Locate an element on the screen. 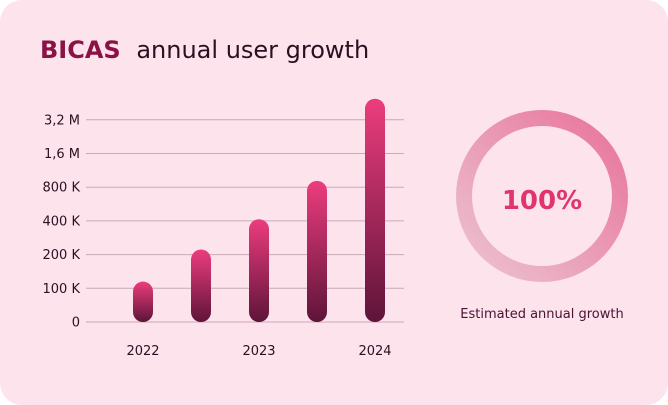 This screenshot has width=668, height=405. y-axis-ticks: 0 100 K 200 K 400 K 800 K 1,6 M 3,2 M is located at coordinates (62, 221).